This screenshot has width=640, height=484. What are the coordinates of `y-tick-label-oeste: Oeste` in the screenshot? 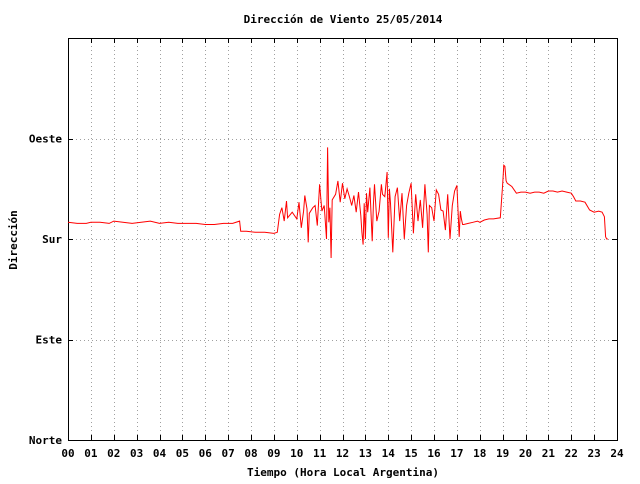 It's located at (45, 139).